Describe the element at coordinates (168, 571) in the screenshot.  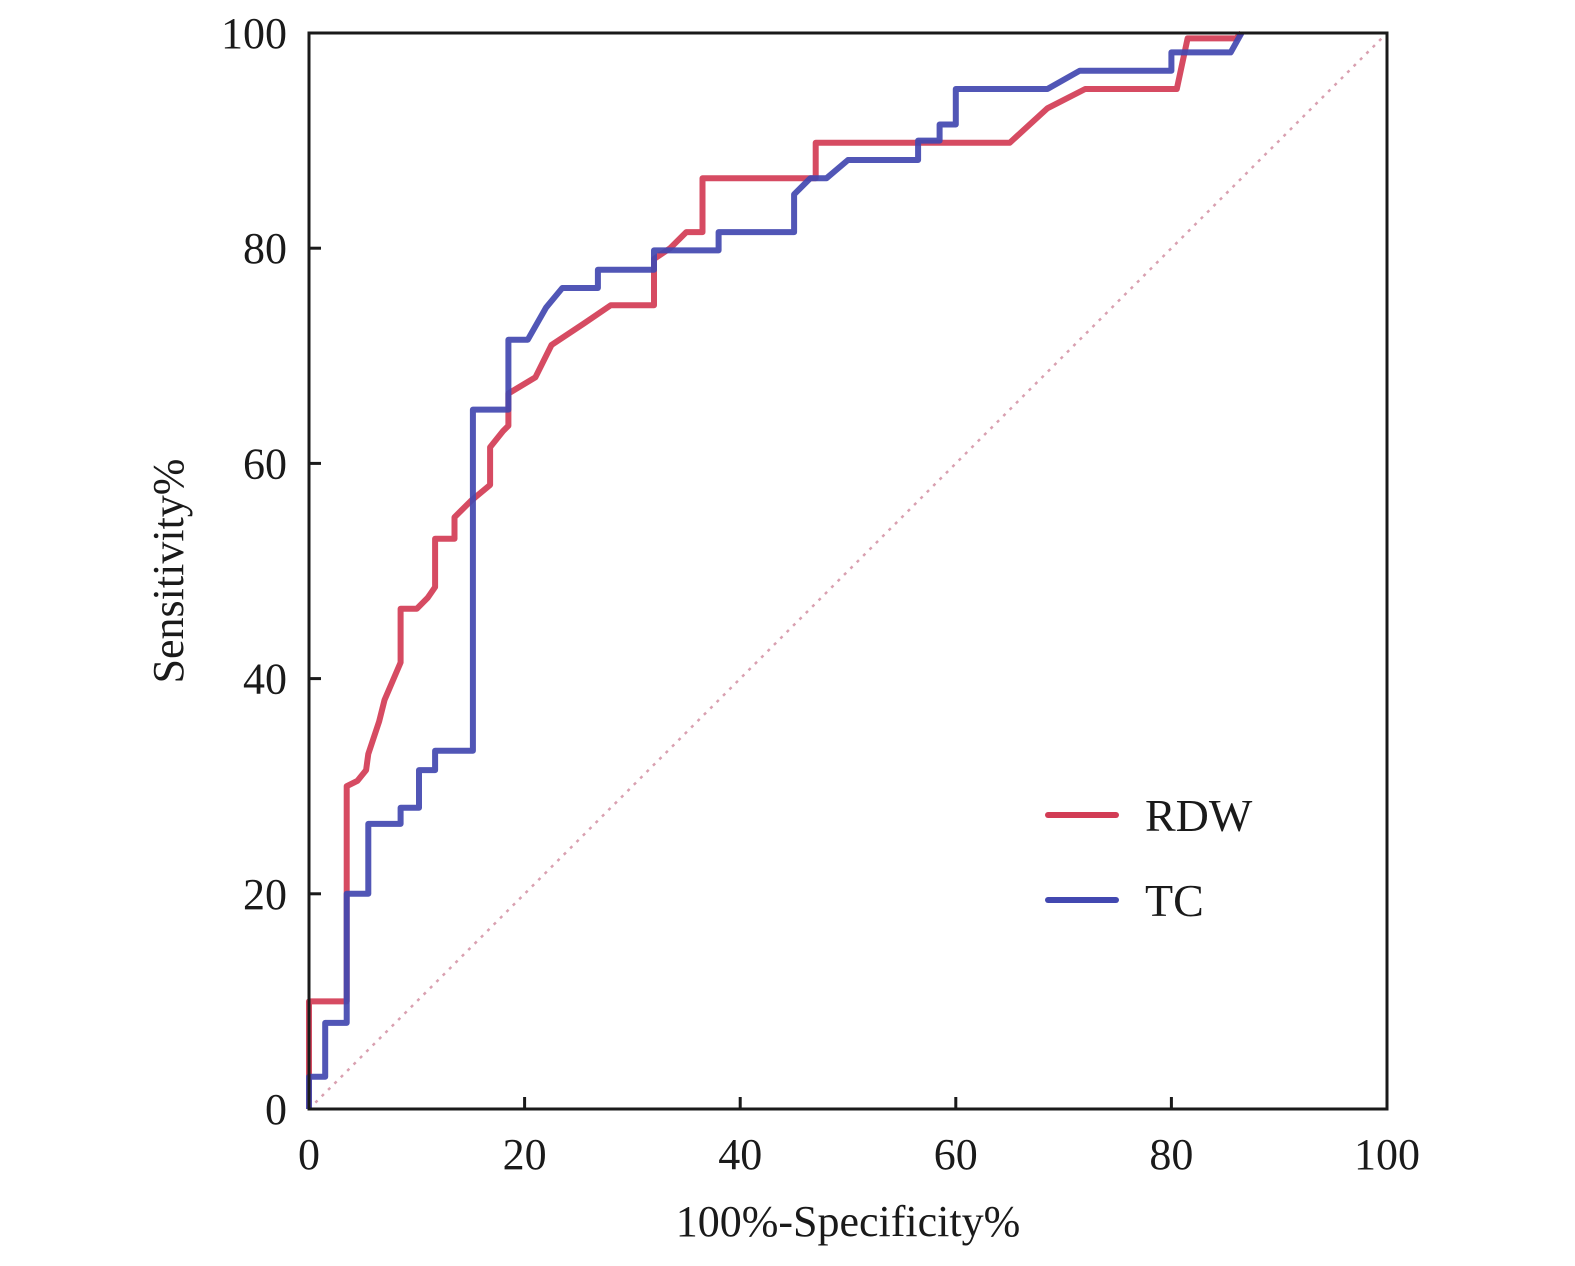
I see `y-axis-title: Sensitivity%` at that location.